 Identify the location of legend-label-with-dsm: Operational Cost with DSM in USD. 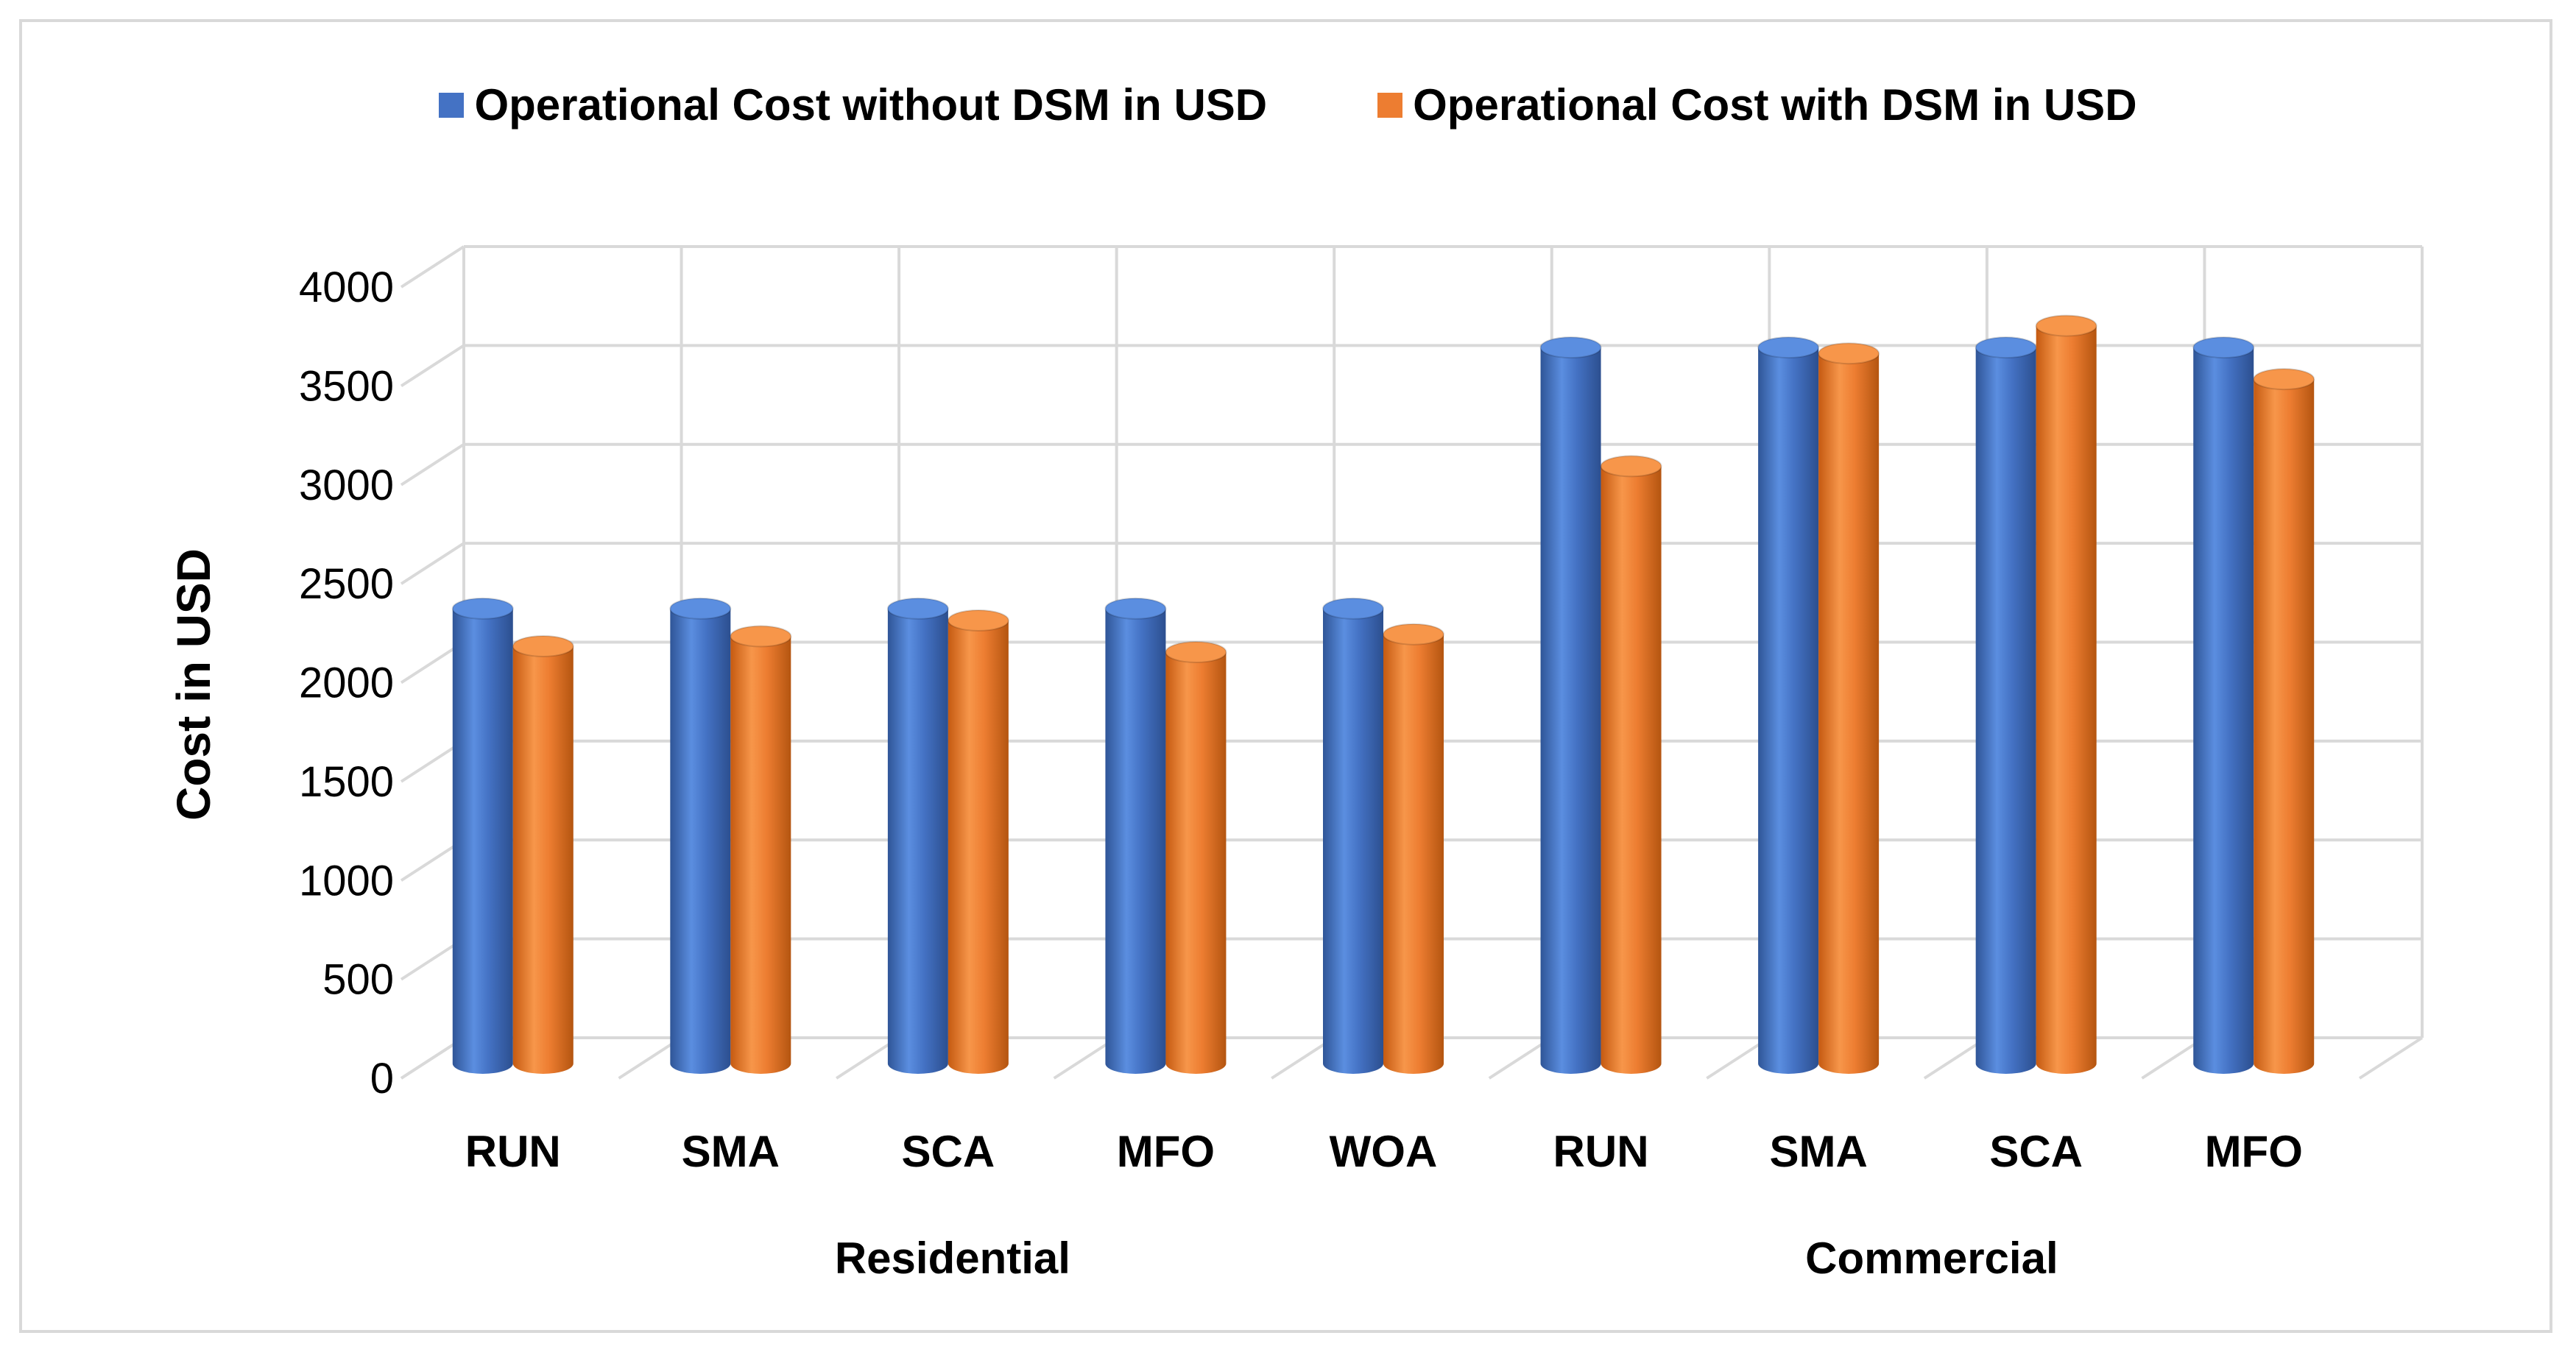
(1775, 105).